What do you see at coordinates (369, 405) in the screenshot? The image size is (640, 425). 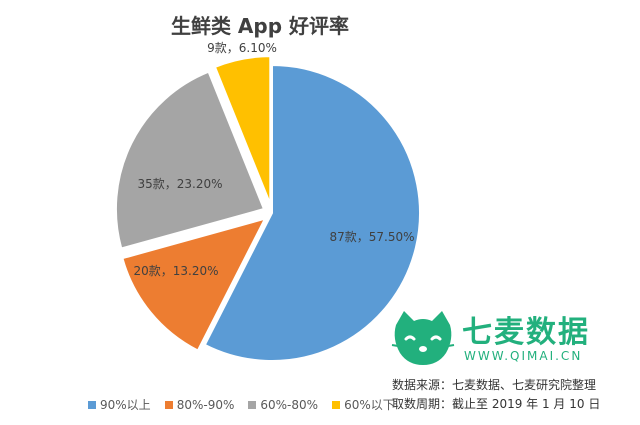 I see `legend-label: 60%以下` at bounding box center [369, 405].